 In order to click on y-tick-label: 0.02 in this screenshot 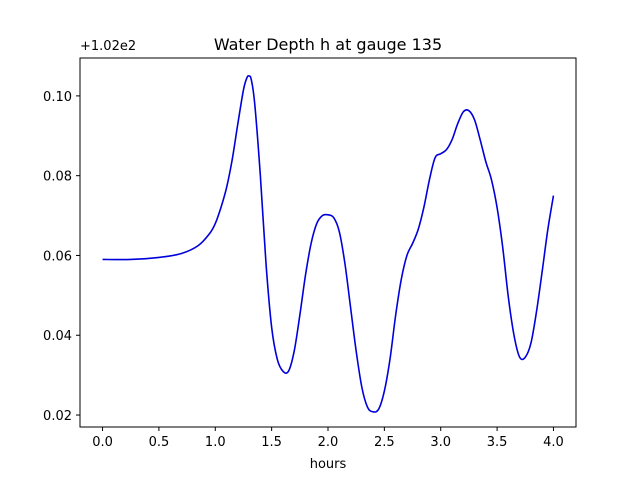, I will do `click(57, 416)`.